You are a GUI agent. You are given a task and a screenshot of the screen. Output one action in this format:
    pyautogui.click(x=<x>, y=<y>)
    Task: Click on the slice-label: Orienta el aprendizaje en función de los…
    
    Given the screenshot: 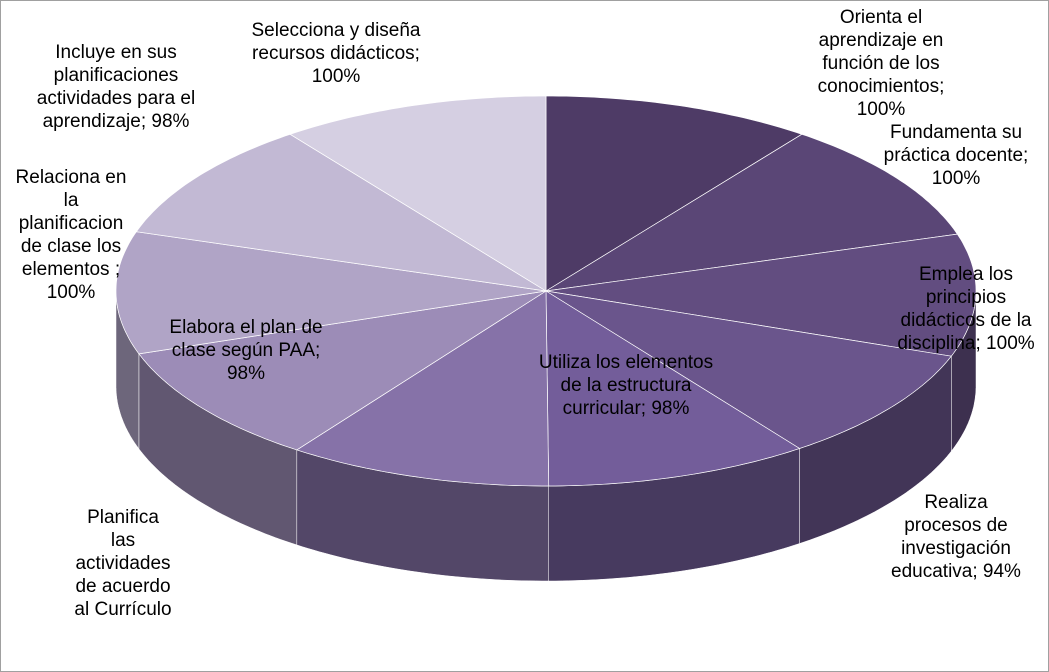 What is the action you would take?
    pyautogui.click(x=881, y=63)
    